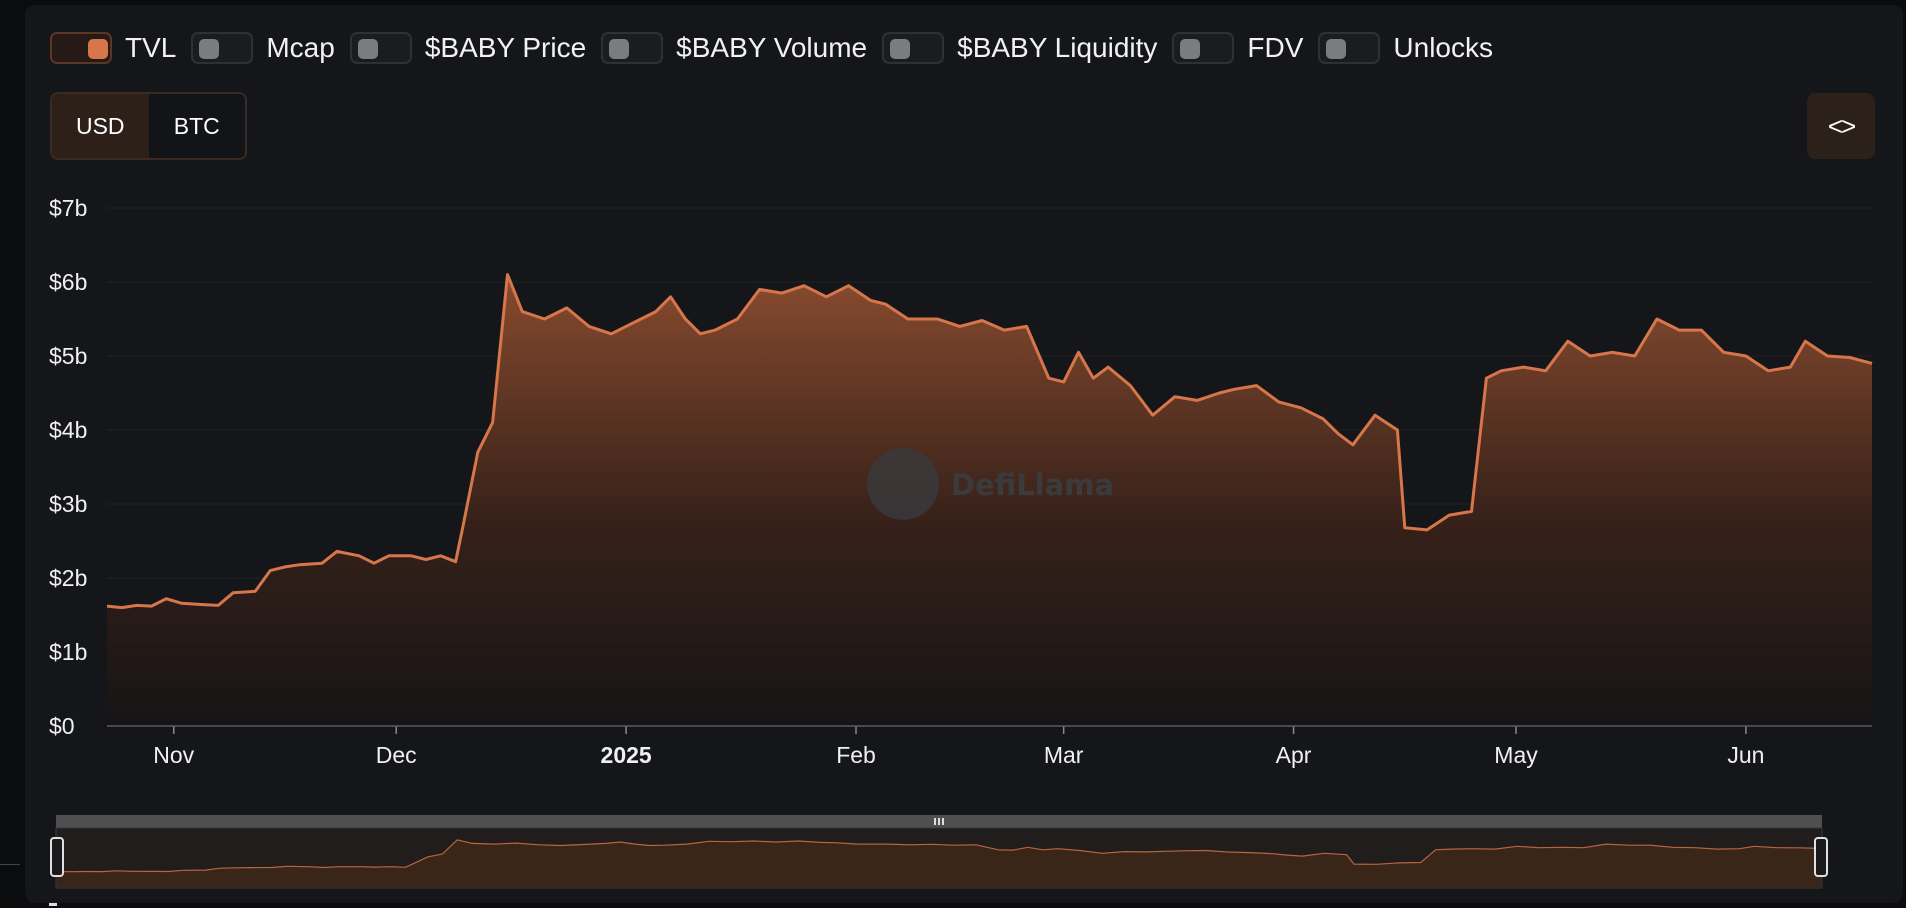  I want to click on range-slider, so click(939, 852).